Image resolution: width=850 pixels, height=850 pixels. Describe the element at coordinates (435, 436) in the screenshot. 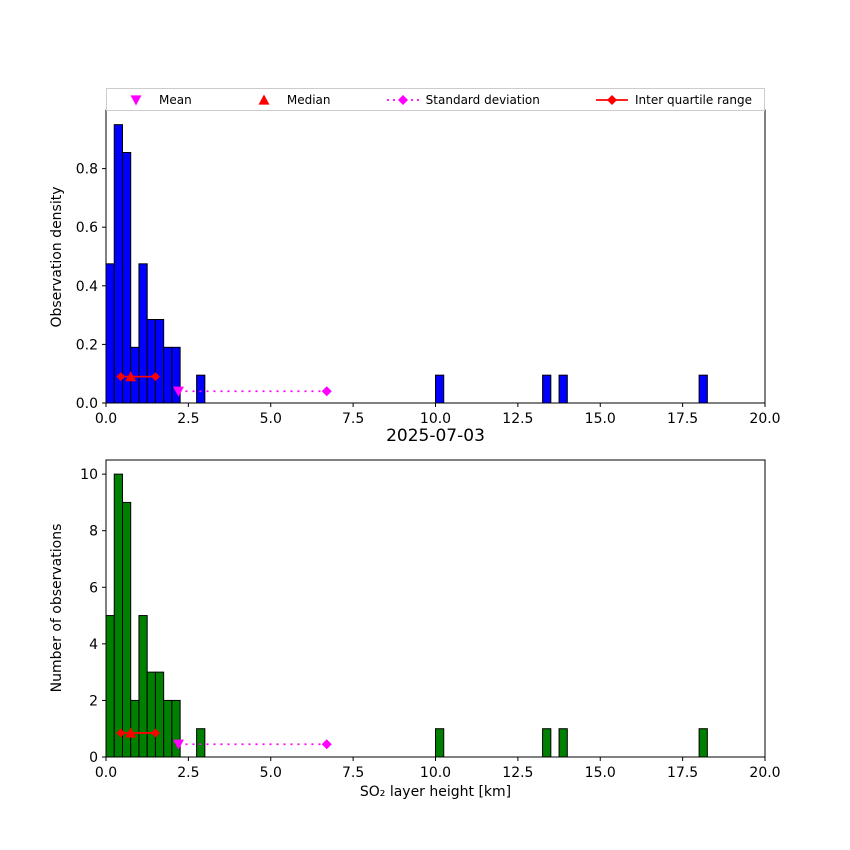

I see `subplot-title: 2025-07-03` at that location.